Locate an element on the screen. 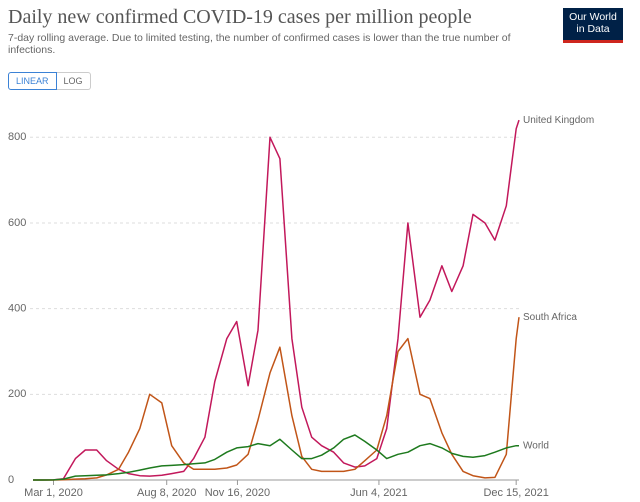 The image size is (640, 502). y-tick-label: 800 is located at coordinates (17, 137).